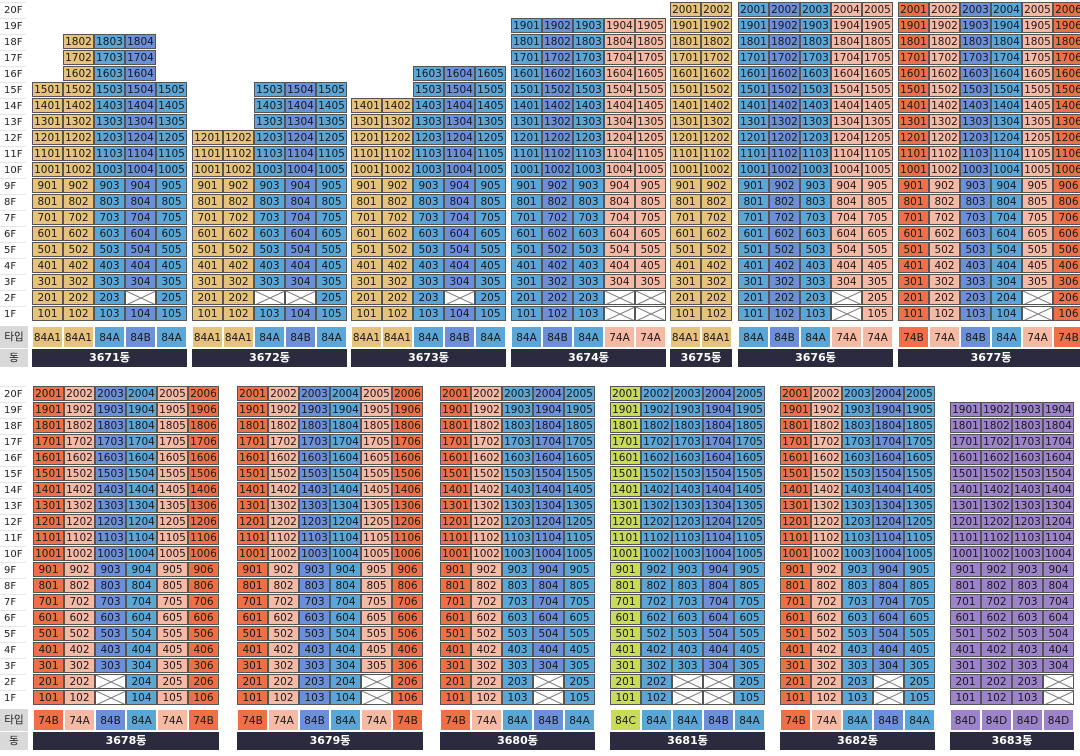  I want to click on unit-cell: 305, so click(376, 665).